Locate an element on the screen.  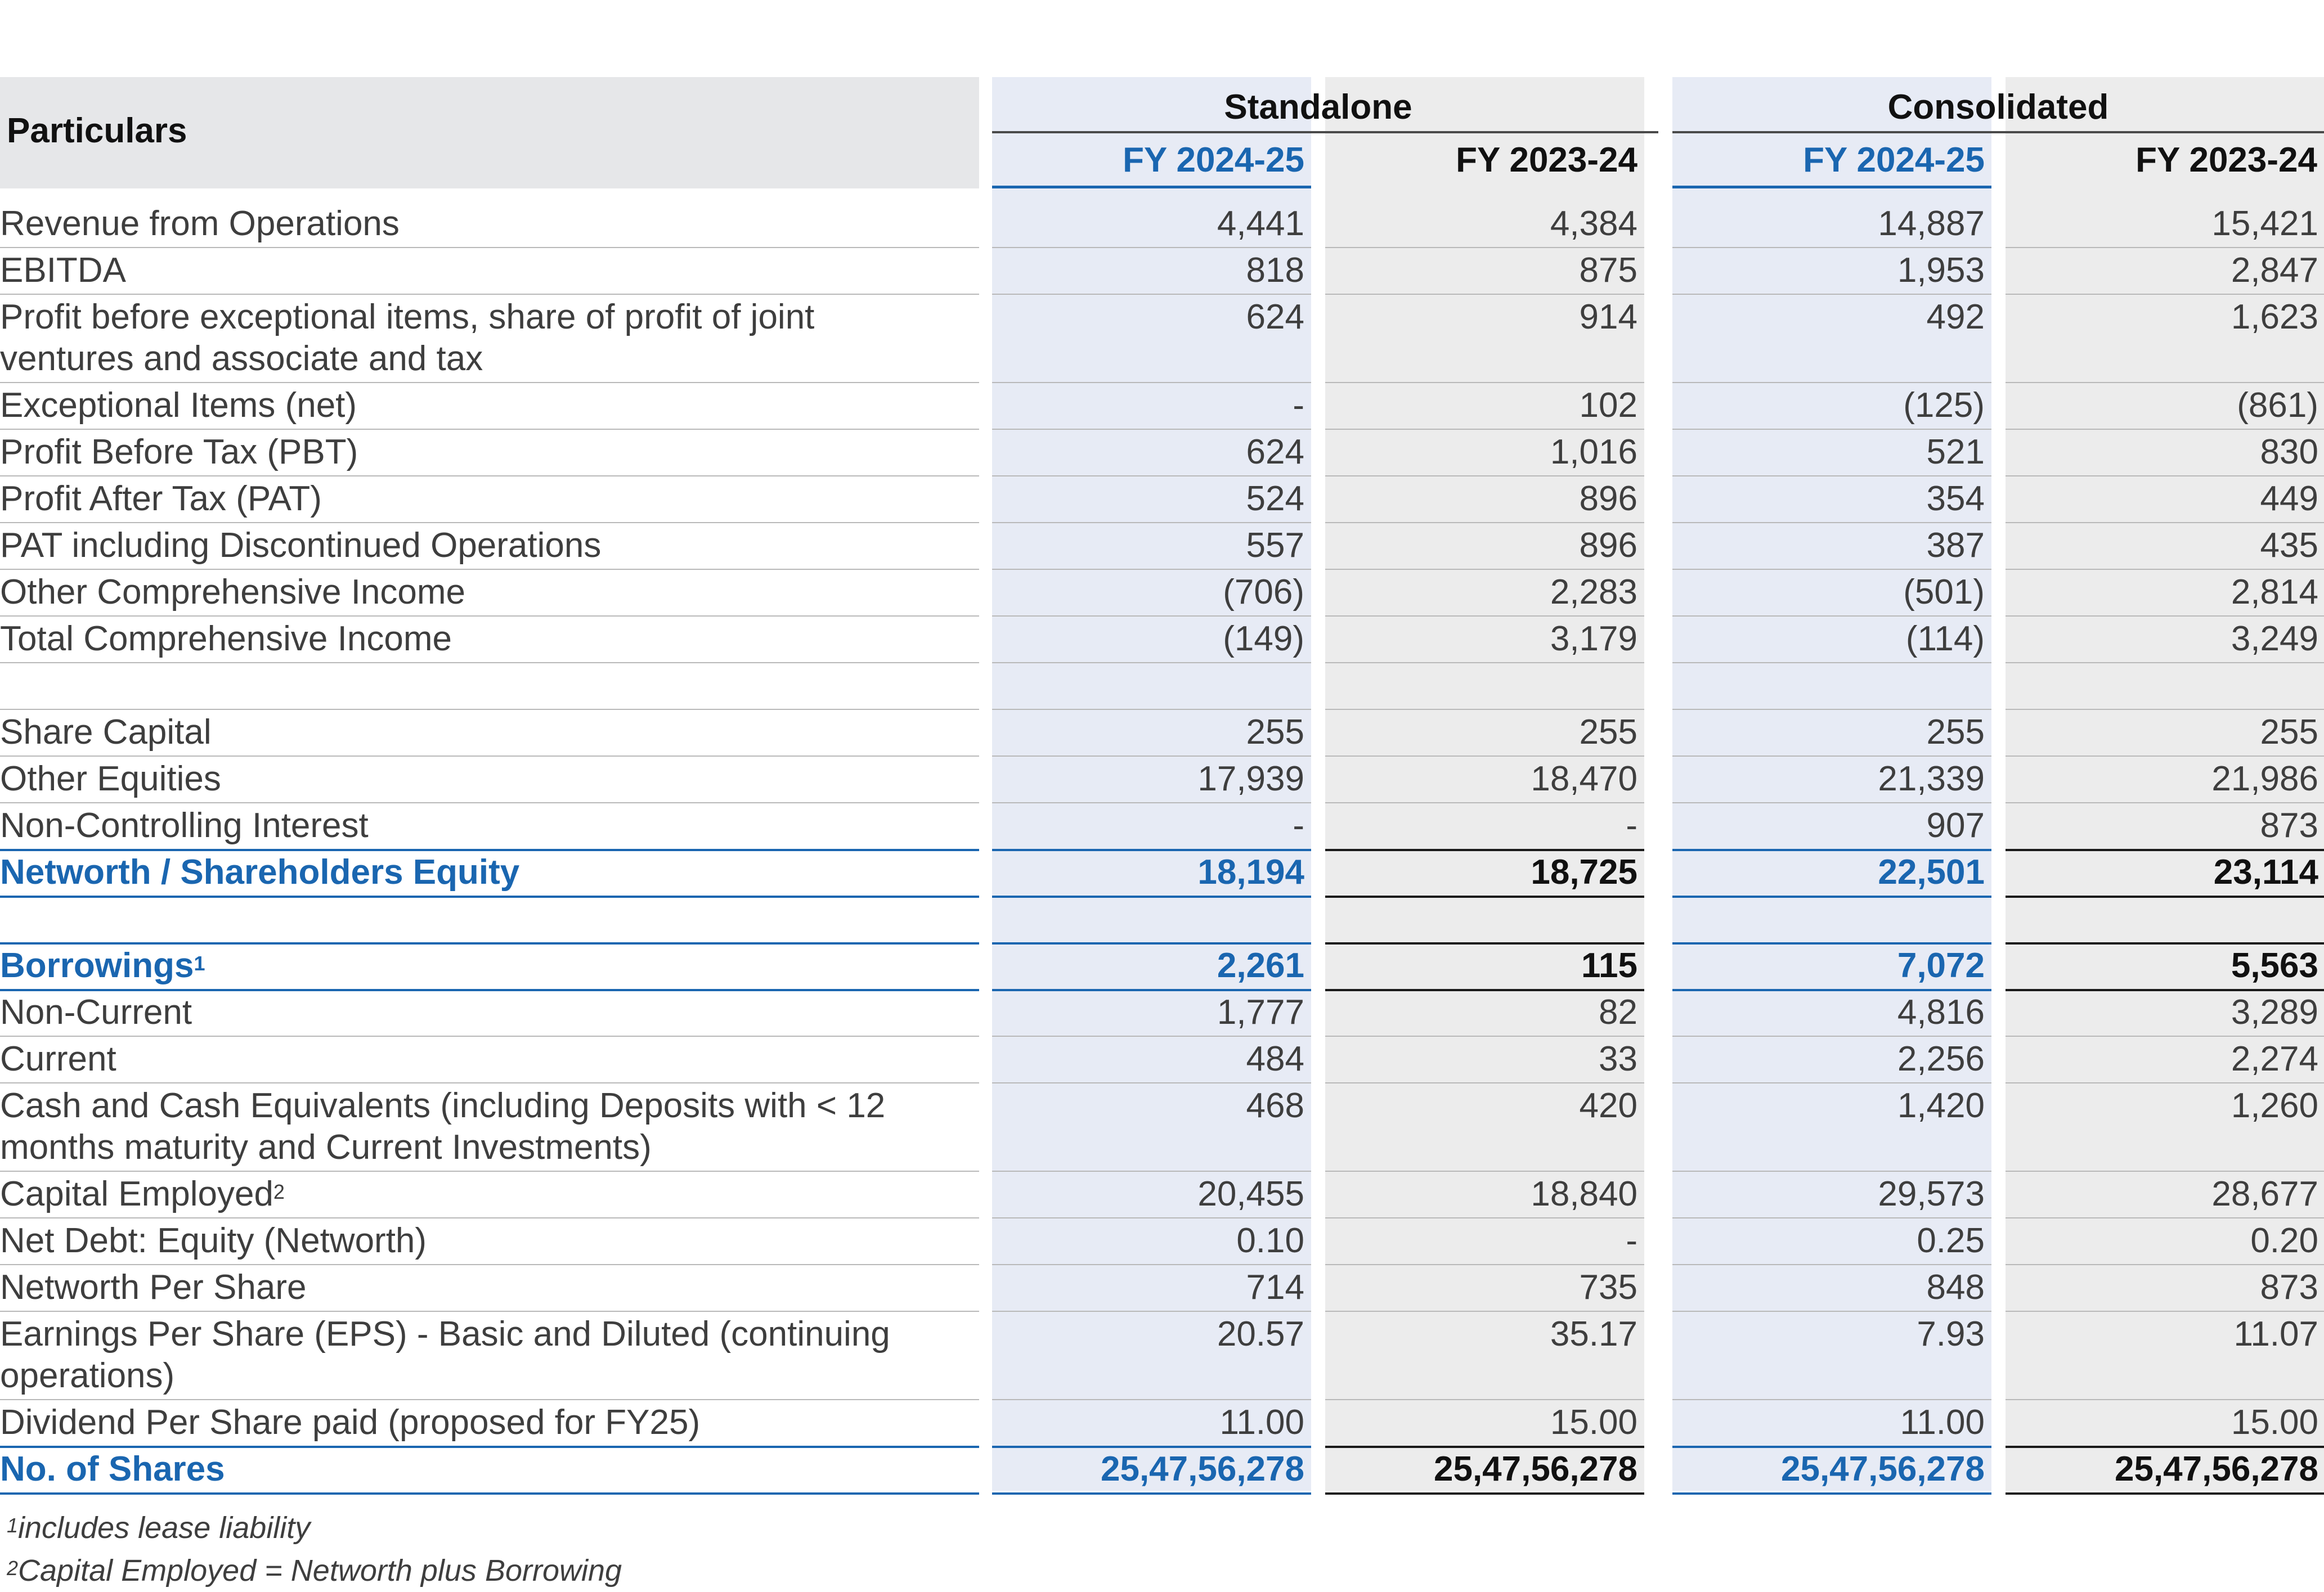
table-row: Non-Current 1,777 82 4,816 3,289 is located at coordinates (1162, 1013).